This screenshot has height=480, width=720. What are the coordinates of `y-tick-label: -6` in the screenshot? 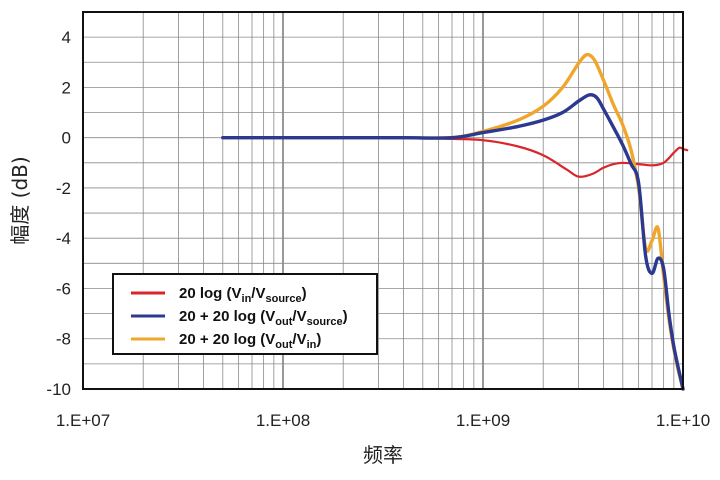 It's located at (63, 288).